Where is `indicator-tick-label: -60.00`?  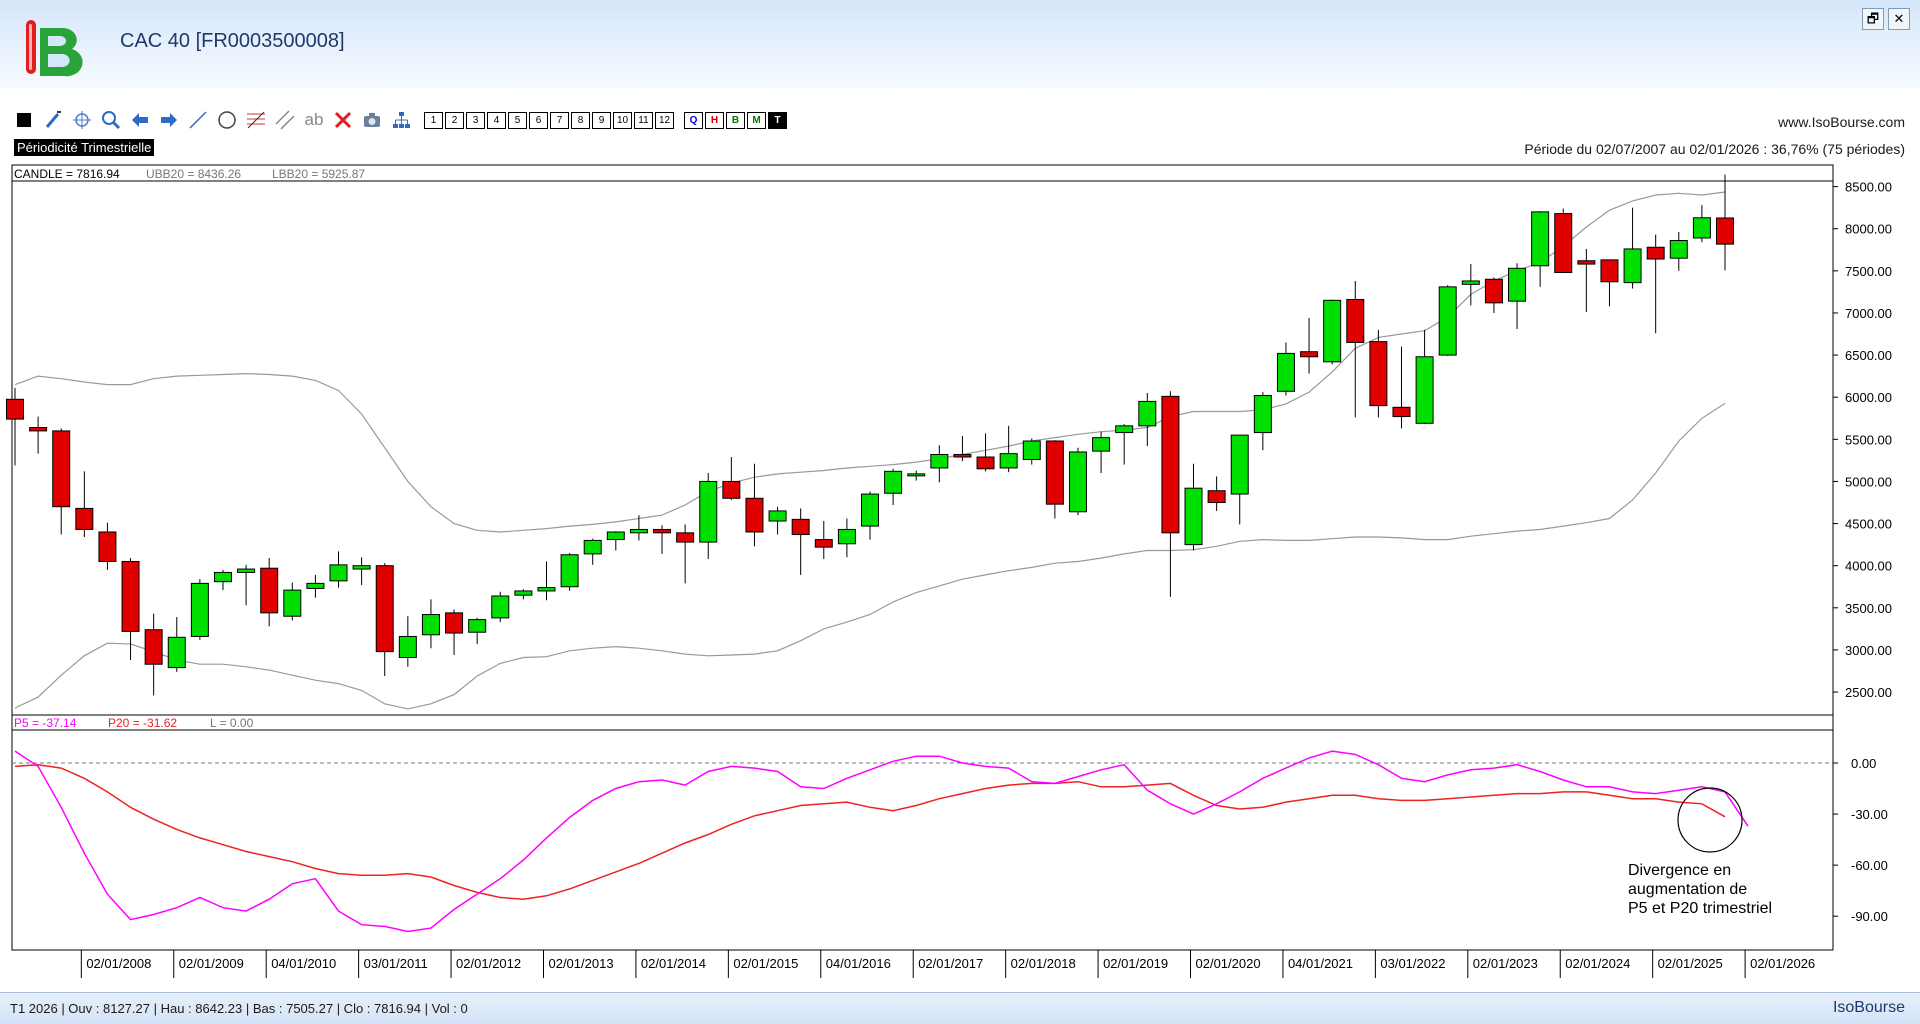 indicator-tick-label: -60.00 is located at coordinates (1869, 865).